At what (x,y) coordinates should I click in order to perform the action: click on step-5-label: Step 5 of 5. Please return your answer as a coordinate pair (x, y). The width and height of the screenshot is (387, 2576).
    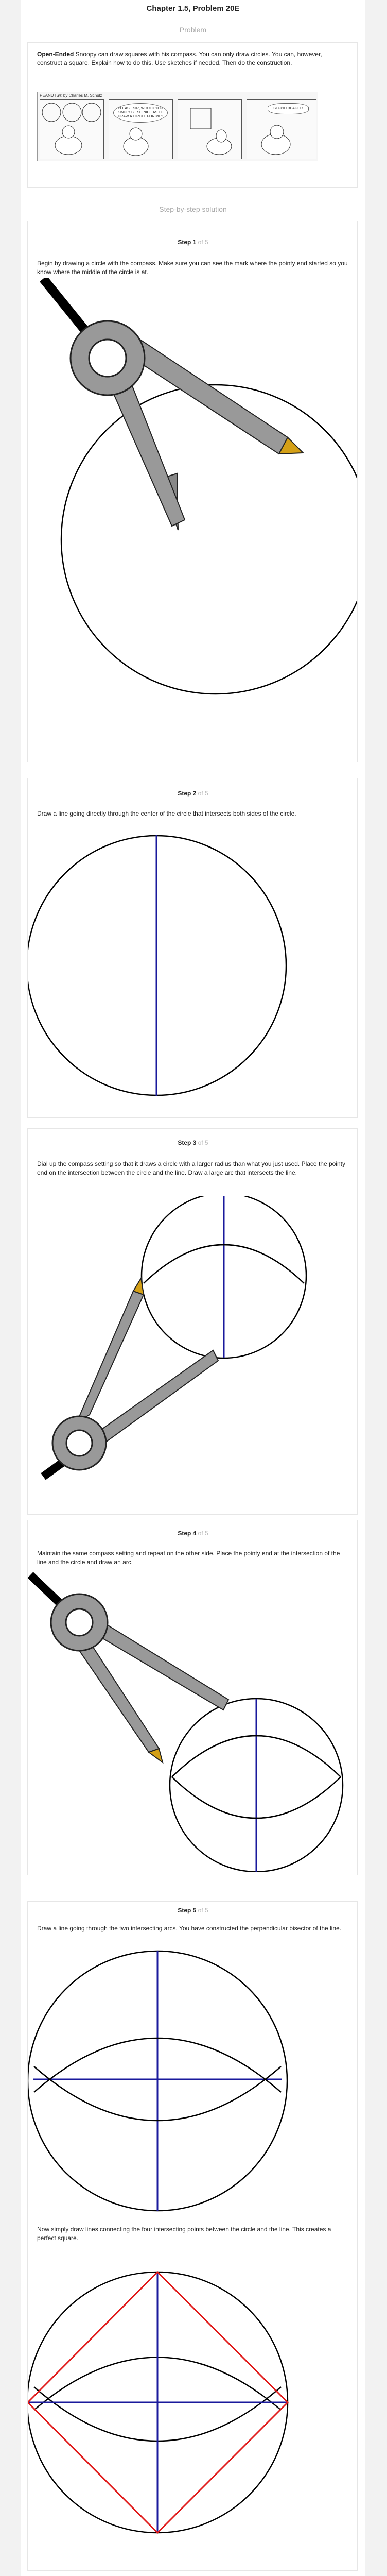
    Looking at the image, I should click on (193, 1910).